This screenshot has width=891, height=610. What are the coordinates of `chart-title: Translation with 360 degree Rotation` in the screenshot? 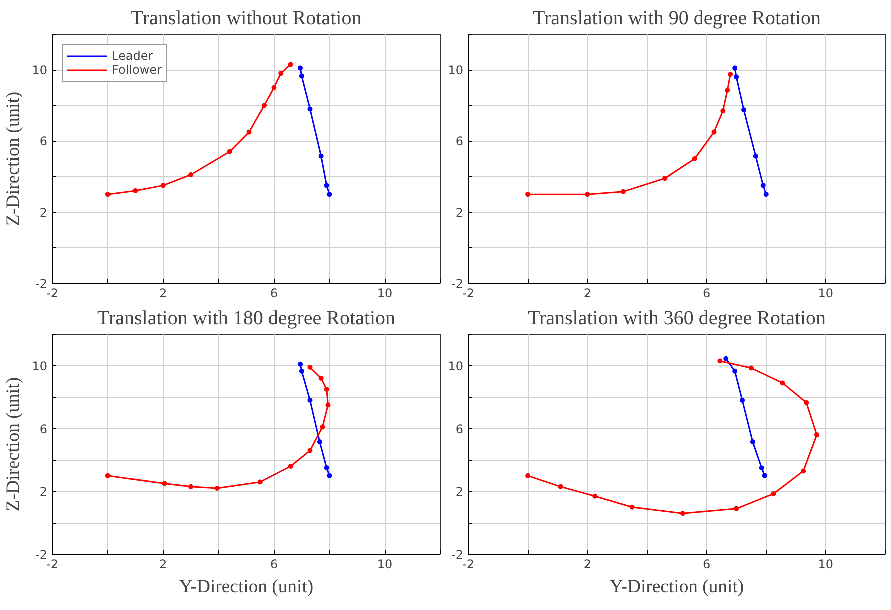 It's located at (677, 319).